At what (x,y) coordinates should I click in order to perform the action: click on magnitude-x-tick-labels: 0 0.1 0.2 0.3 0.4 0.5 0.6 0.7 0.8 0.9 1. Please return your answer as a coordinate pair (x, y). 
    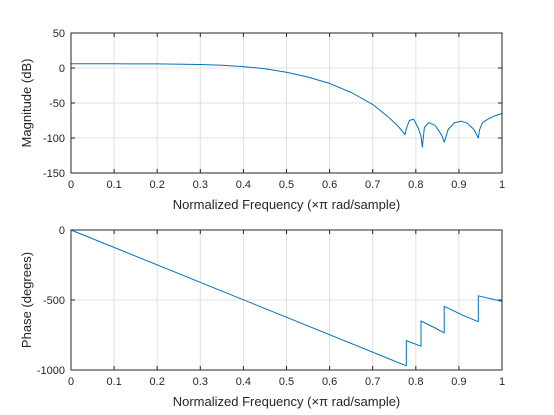
    Looking at the image, I should click on (286, 185).